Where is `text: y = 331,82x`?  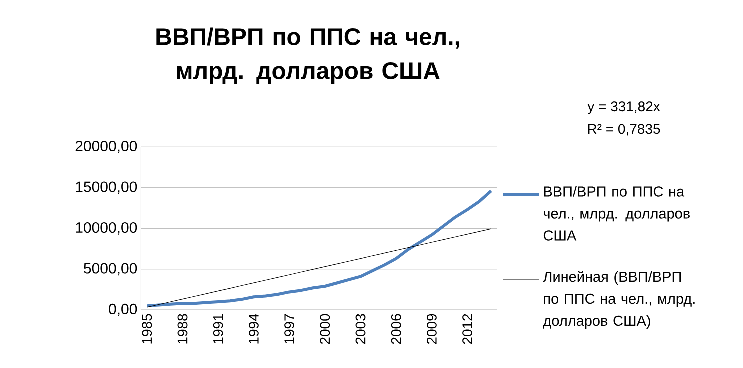 text: y = 331,82x is located at coordinates (624, 108).